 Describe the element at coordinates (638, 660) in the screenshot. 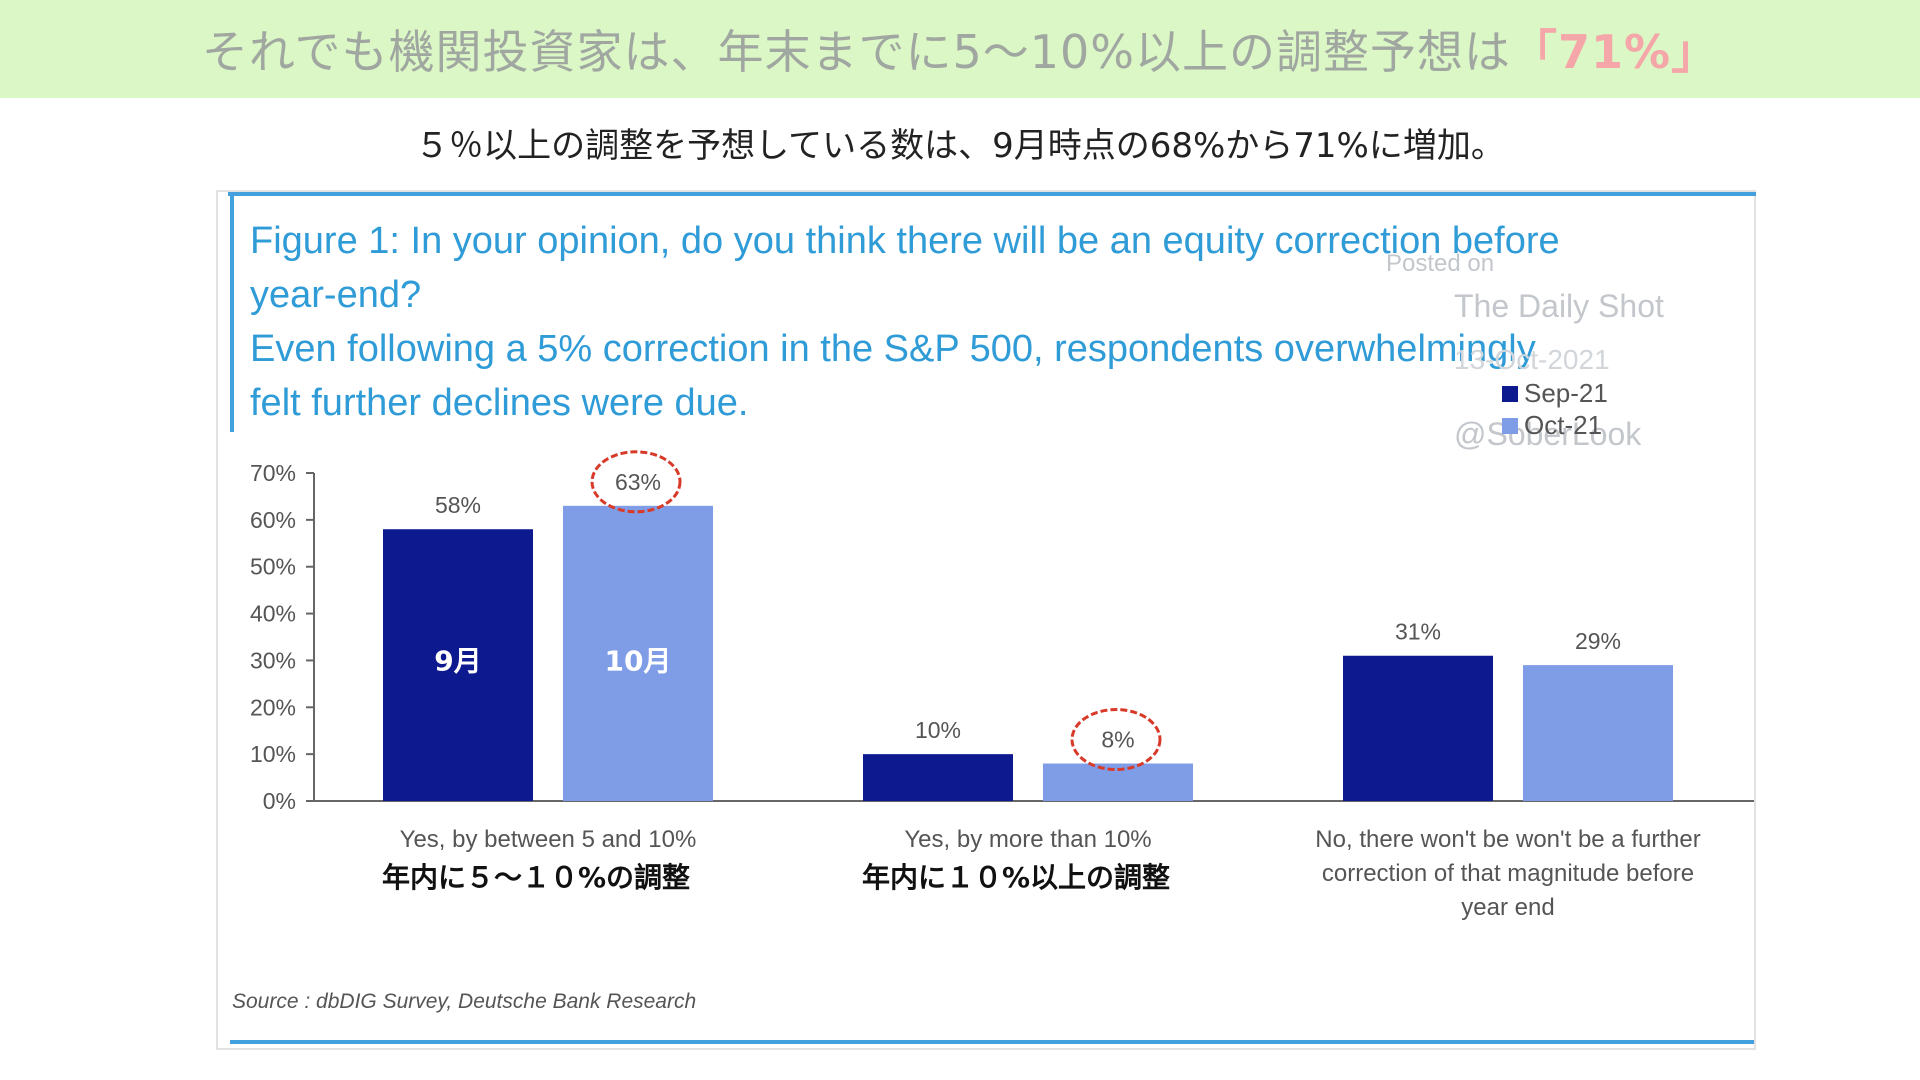

I see `bar-inner-label: 10月` at that location.